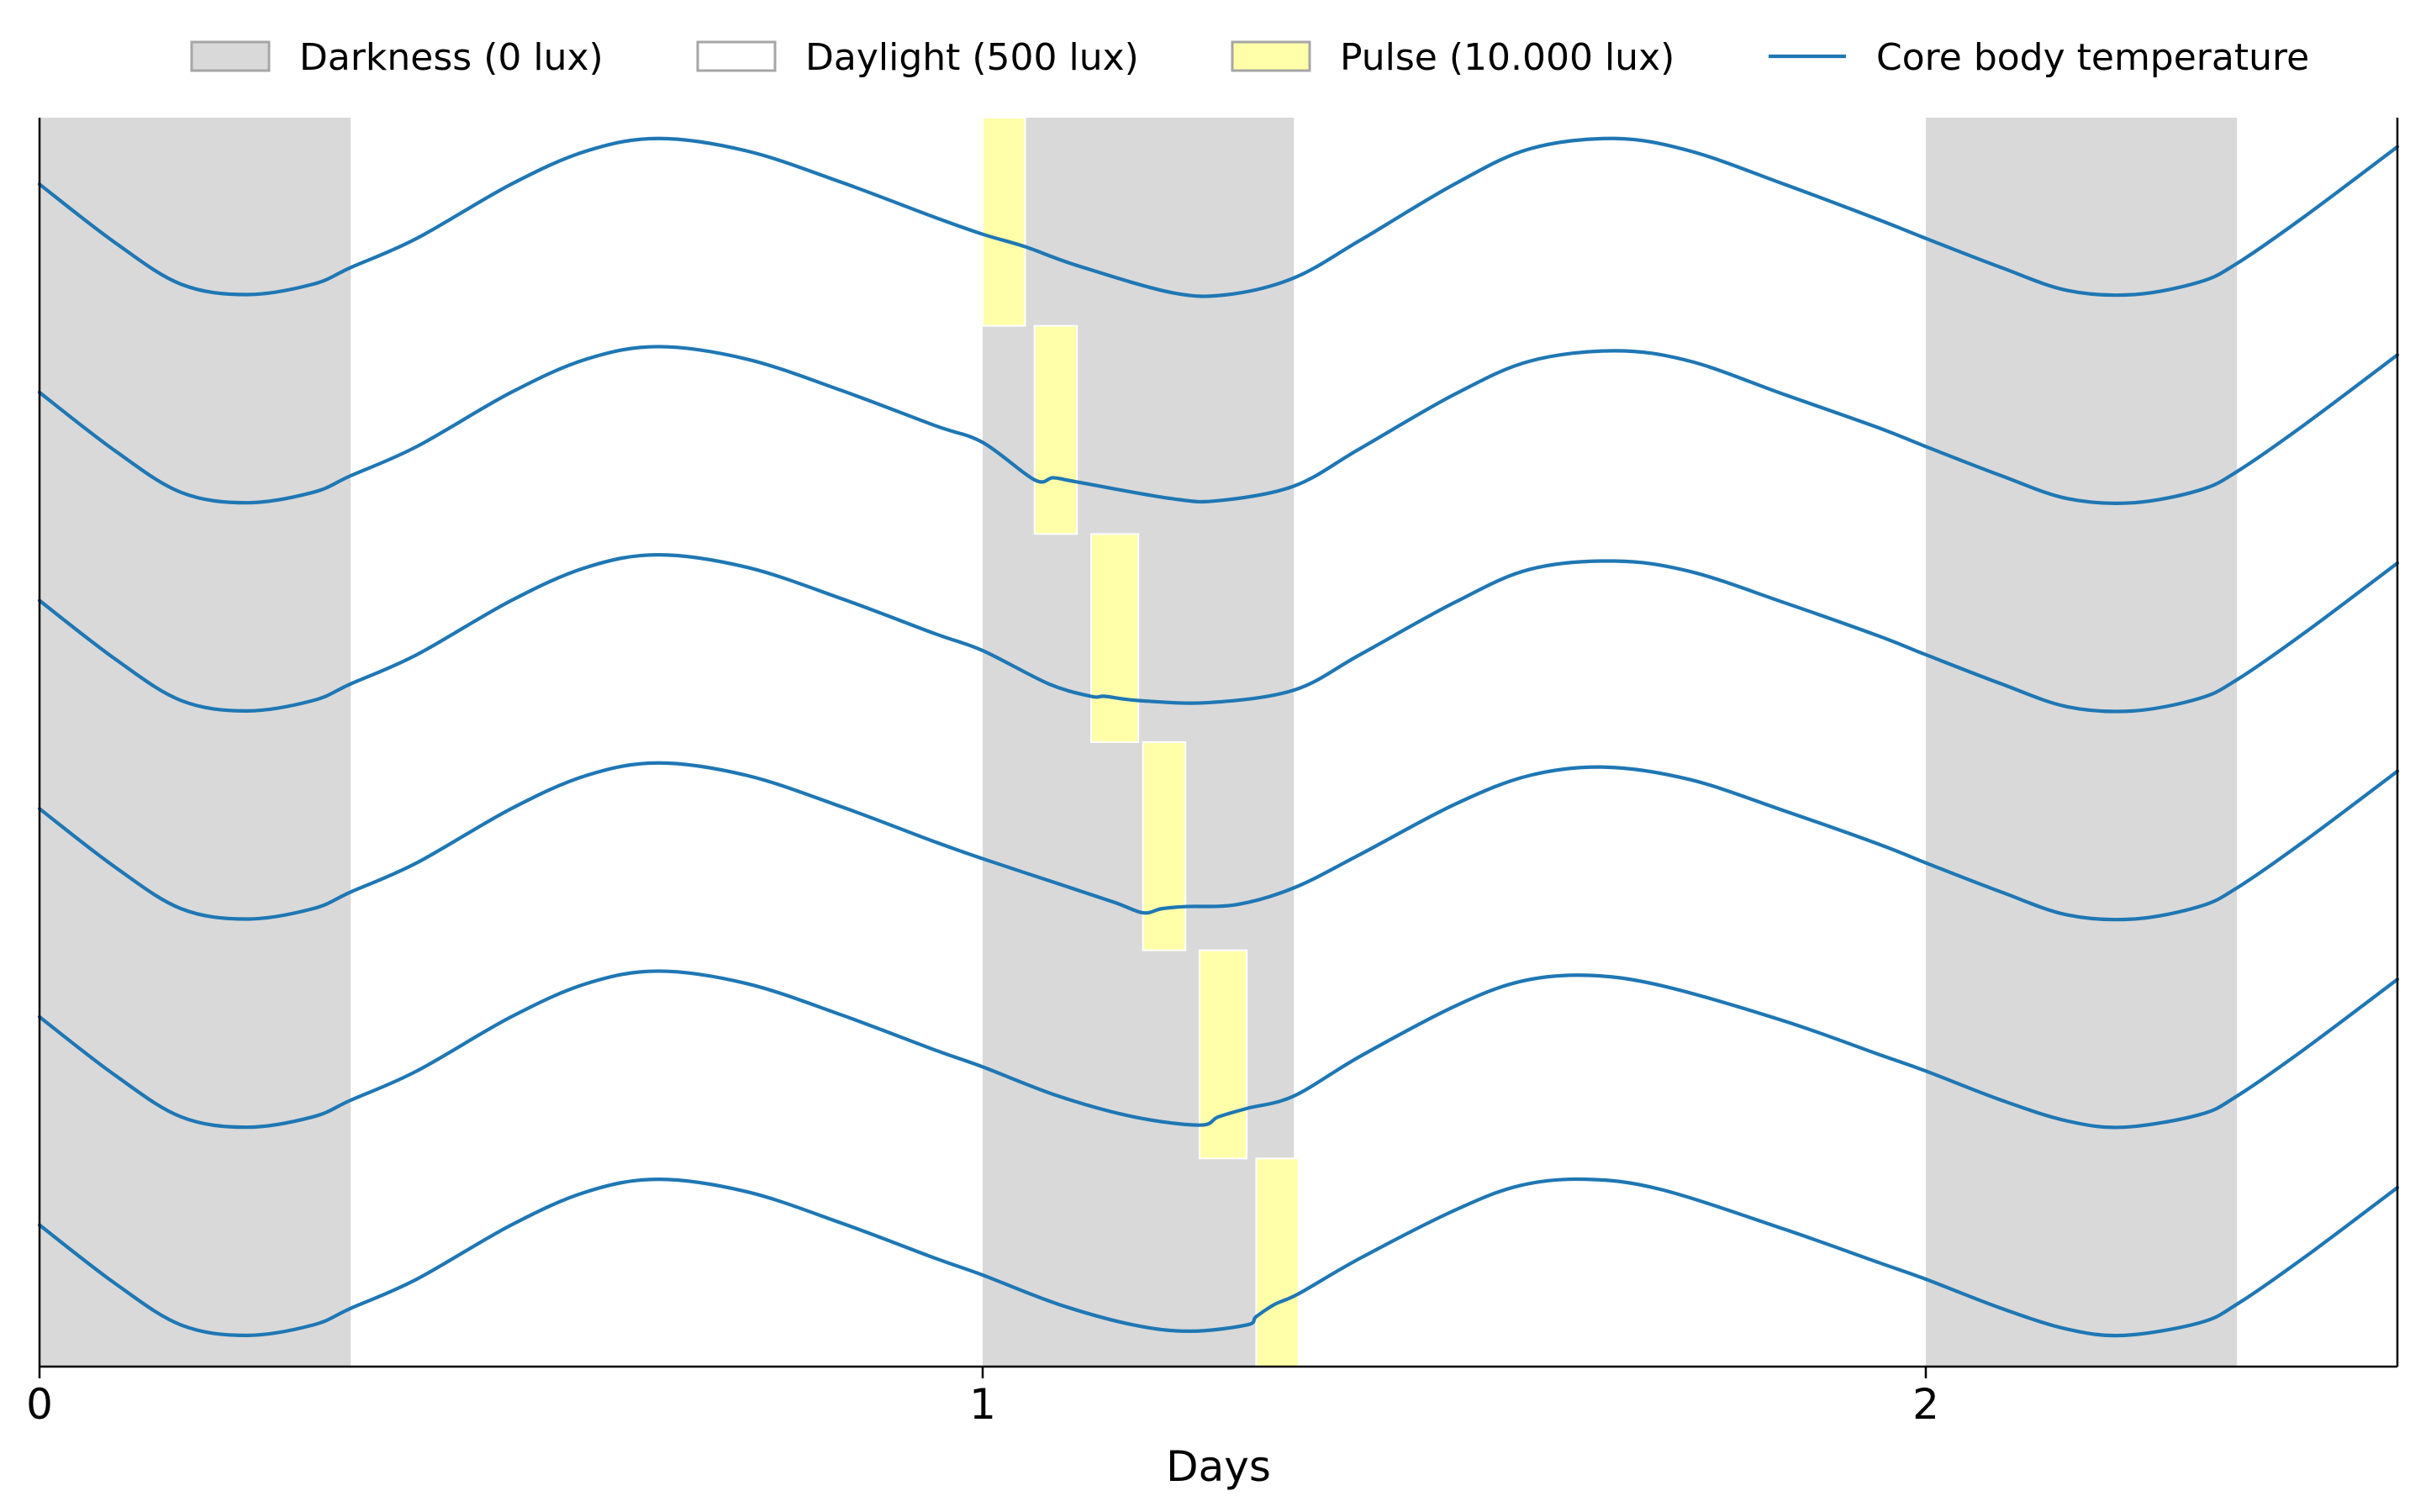 The image size is (2410, 1512). I want to click on legend-label-pulse: Pulse (10.000 lux), so click(1507, 58).